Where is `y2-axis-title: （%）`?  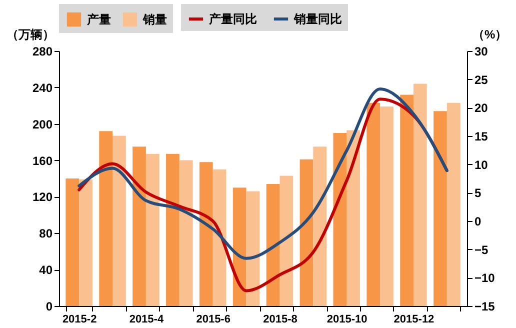
y2-axis-title: （%） is located at coordinates (490, 35).